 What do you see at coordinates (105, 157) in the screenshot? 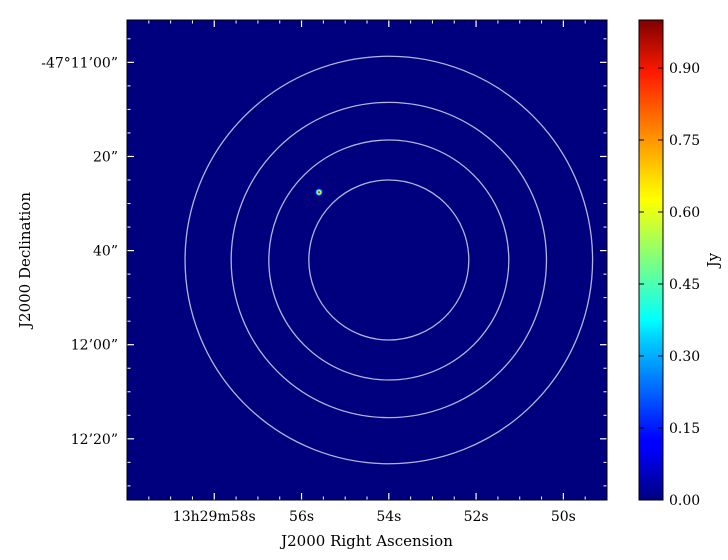
I see `y-tick-label: 20”` at bounding box center [105, 157].